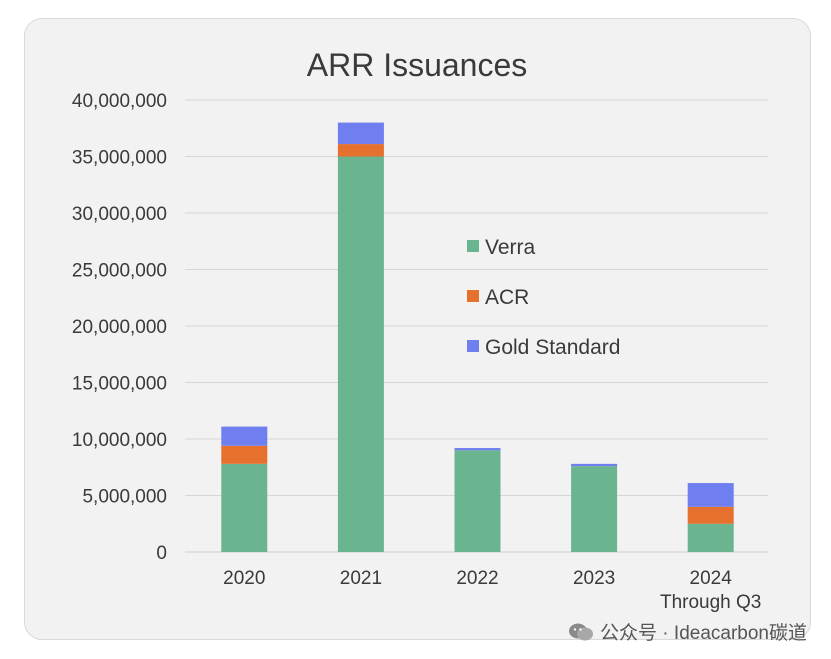 The width and height of the screenshot is (831, 659). Describe the element at coordinates (119, 158) in the screenshot. I see `y-tick-label: 35,000,000` at that location.